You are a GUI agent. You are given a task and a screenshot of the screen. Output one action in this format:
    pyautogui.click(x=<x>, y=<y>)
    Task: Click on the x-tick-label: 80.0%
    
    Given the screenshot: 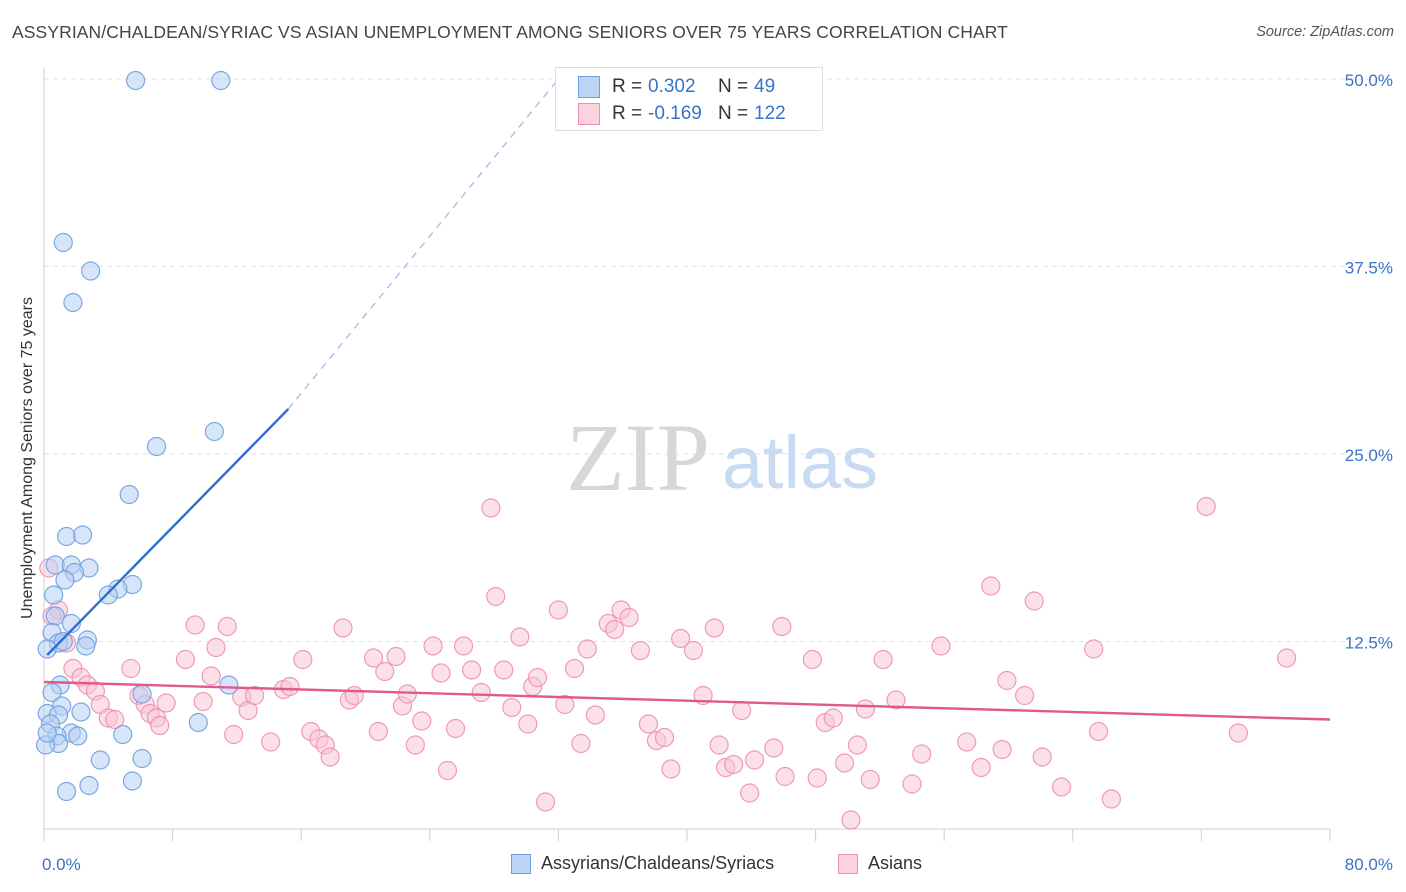 What is the action you would take?
    pyautogui.click(x=1369, y=864)
    